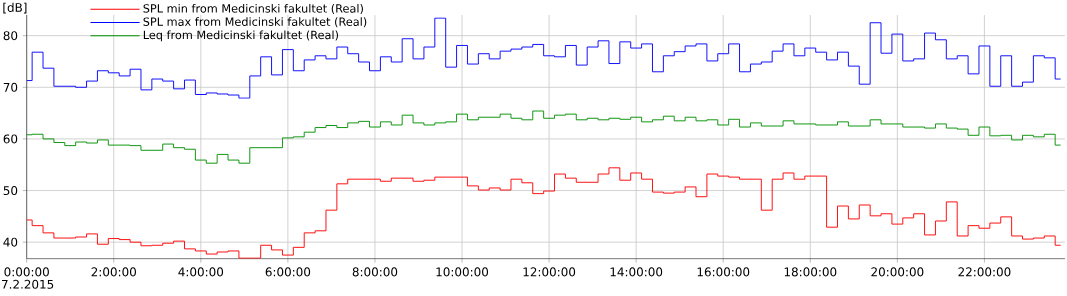  I want to click on y-tick-label: 40, so click(10, 242).